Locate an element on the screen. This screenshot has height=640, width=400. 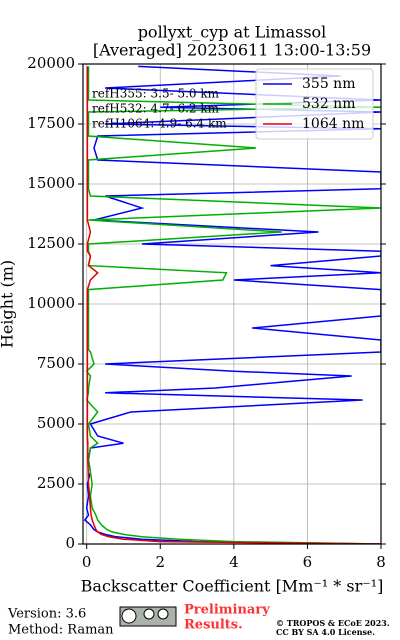
y-tick-label: 10000 is located at coordinates (51, 303).